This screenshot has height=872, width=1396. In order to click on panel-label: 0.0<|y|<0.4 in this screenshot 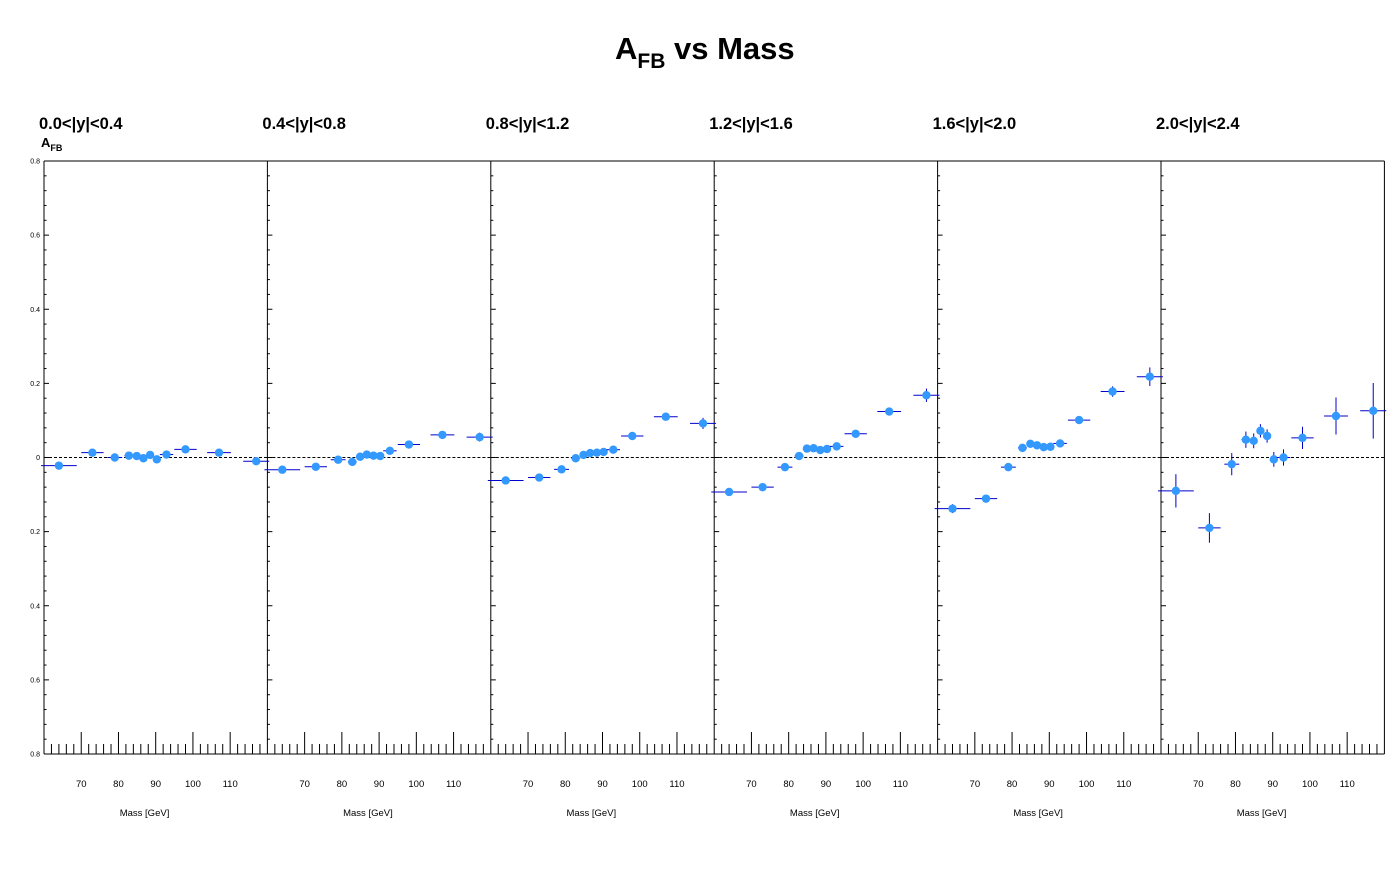, I will do `click(81, 124)`.